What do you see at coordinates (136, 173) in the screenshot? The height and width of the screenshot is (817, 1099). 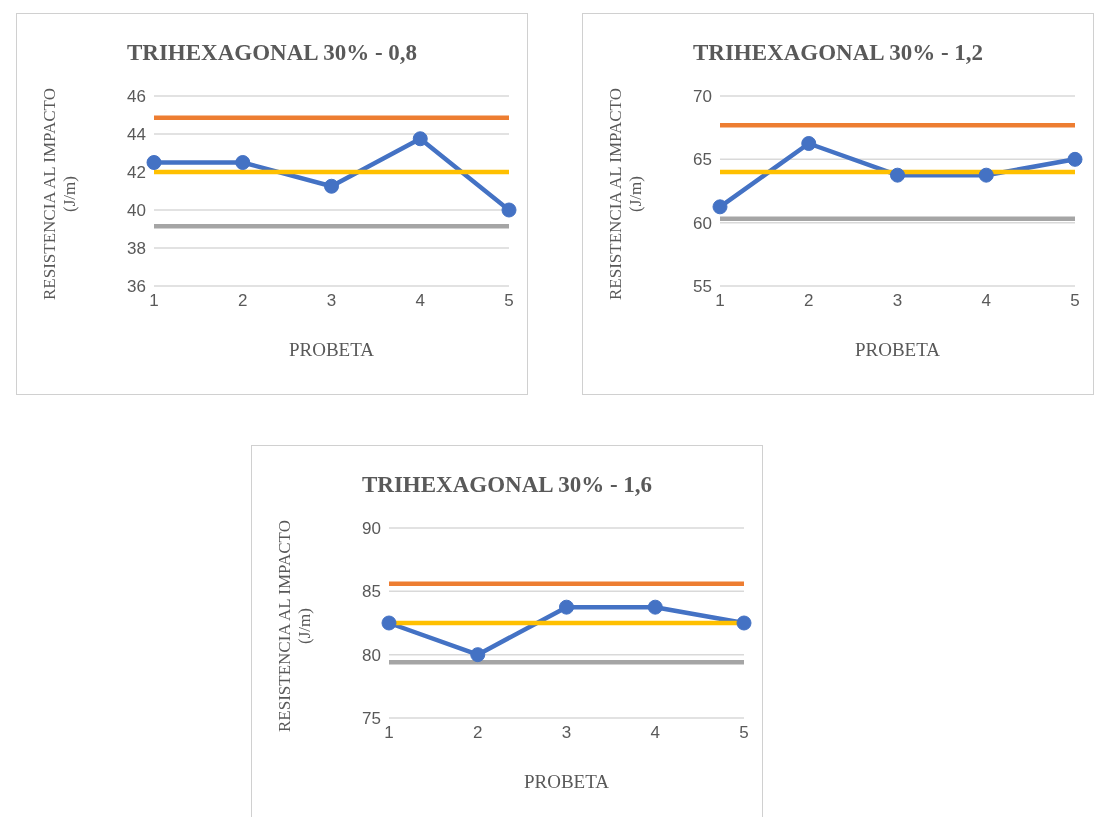 I see `y-tick-label: 42` at bounding box center [136, 173].